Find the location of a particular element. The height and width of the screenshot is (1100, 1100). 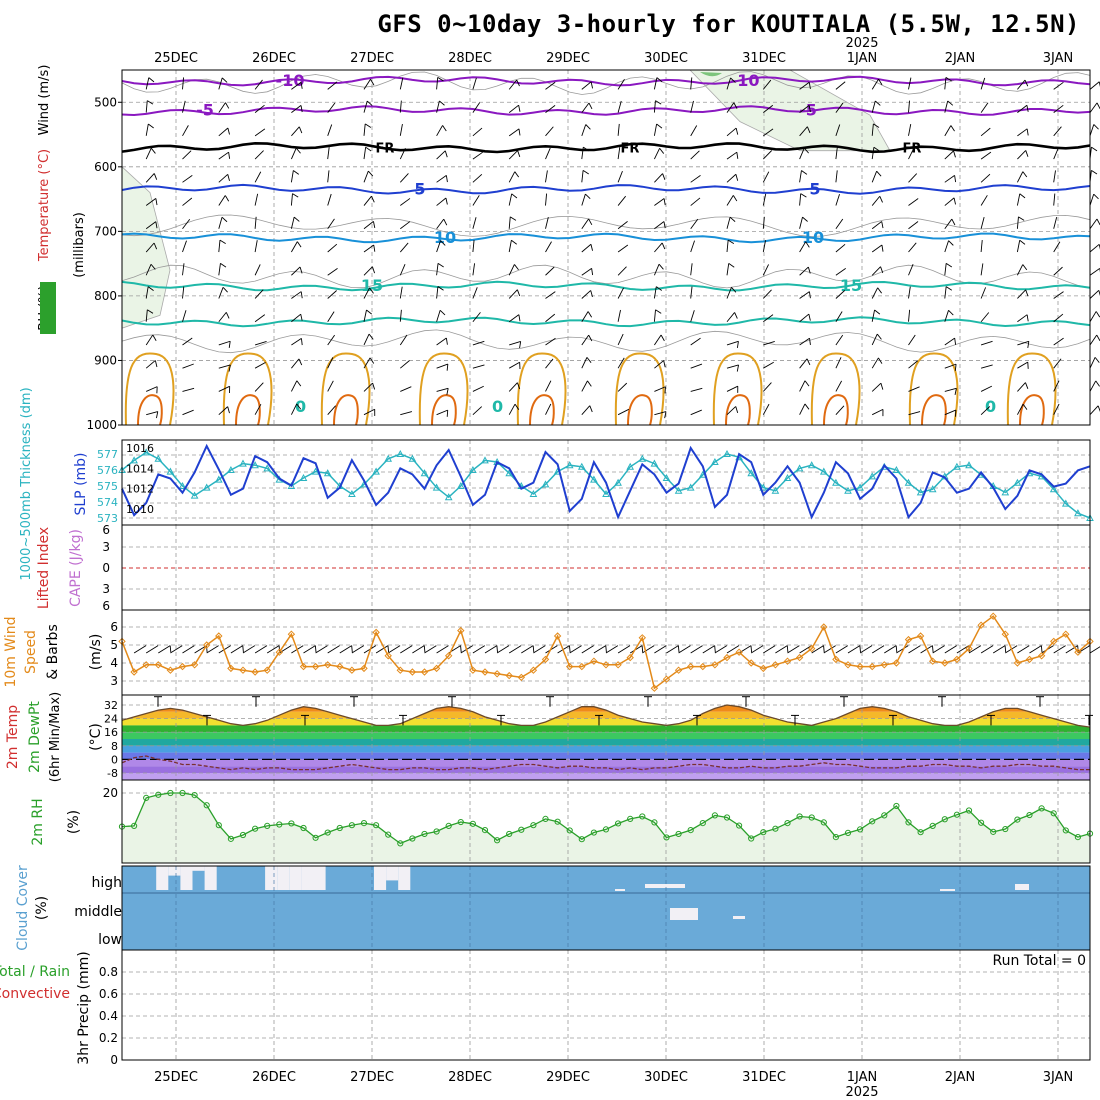

cloud-clear-cell is located at coordinates (174, 871).